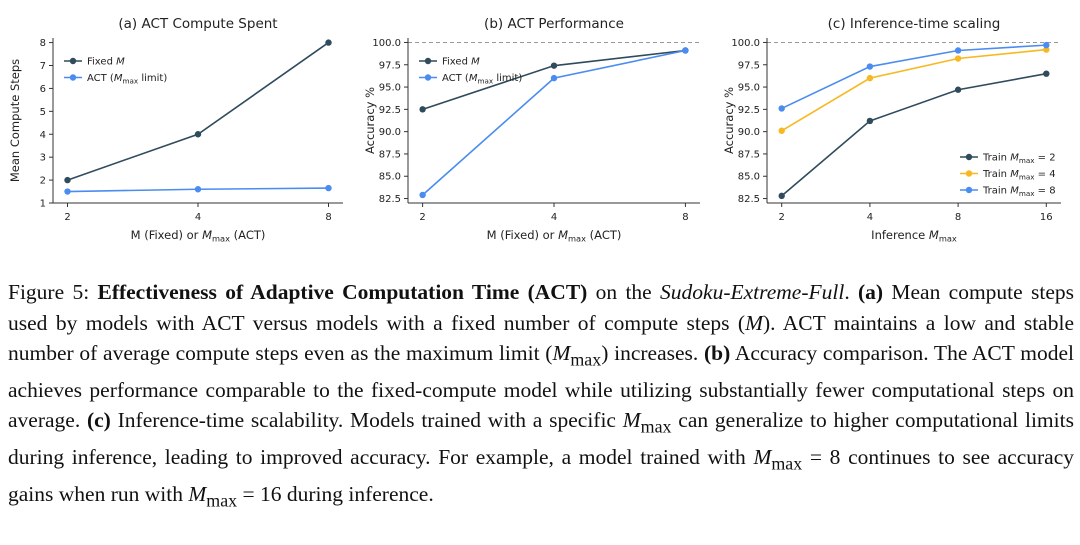 The width and height of the screenshot is (1080, 545). I want to click on y-tick-label: 3, so click(43, 158).